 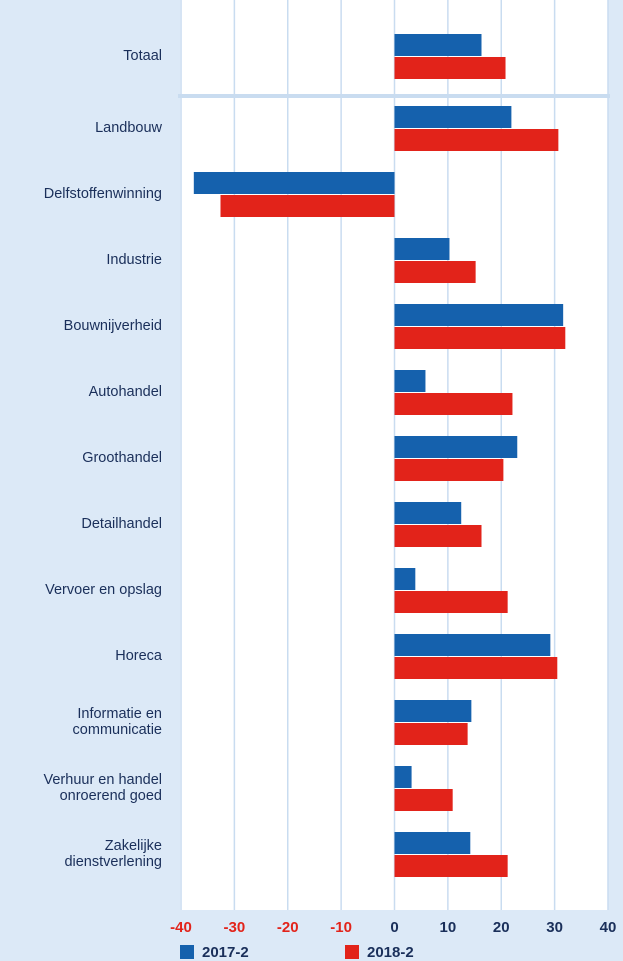 What do you see at coordinates (608, 927) in the screenshot?
I see `x-tick-label: 40` at bounding box center [608, 927].